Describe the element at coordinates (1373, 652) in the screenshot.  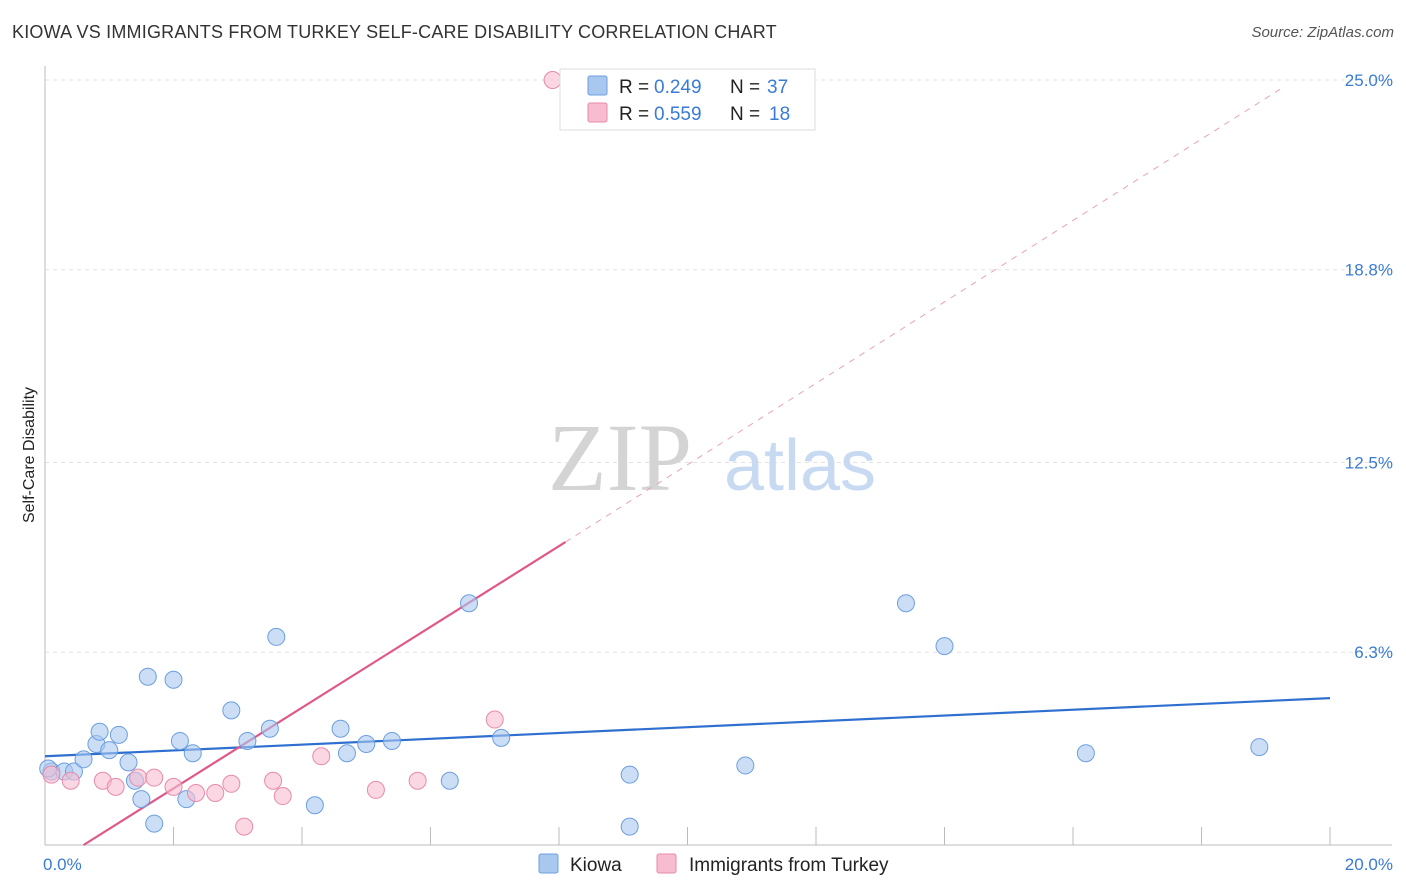
I see `y-tick-label-0: 6.3%` at that location.